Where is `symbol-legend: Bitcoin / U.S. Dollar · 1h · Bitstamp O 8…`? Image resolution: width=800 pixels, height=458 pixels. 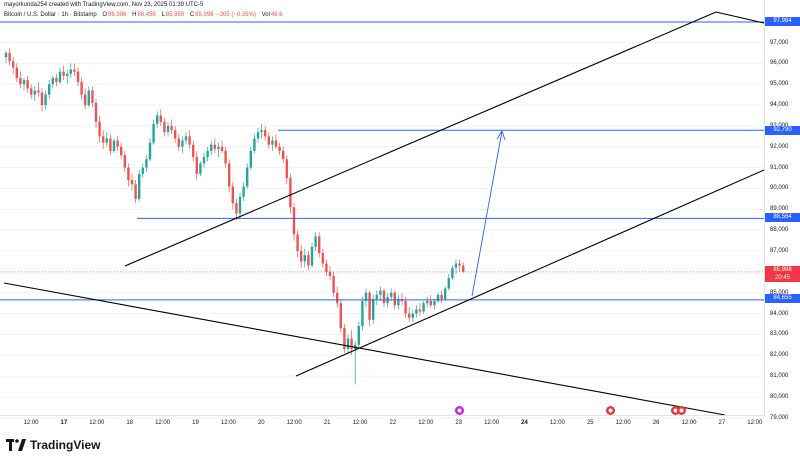 symbol-legend: Bitcoin / U.S. Dollar · 1h · Bitstamp O 8… is located at coordinates (143, 15).